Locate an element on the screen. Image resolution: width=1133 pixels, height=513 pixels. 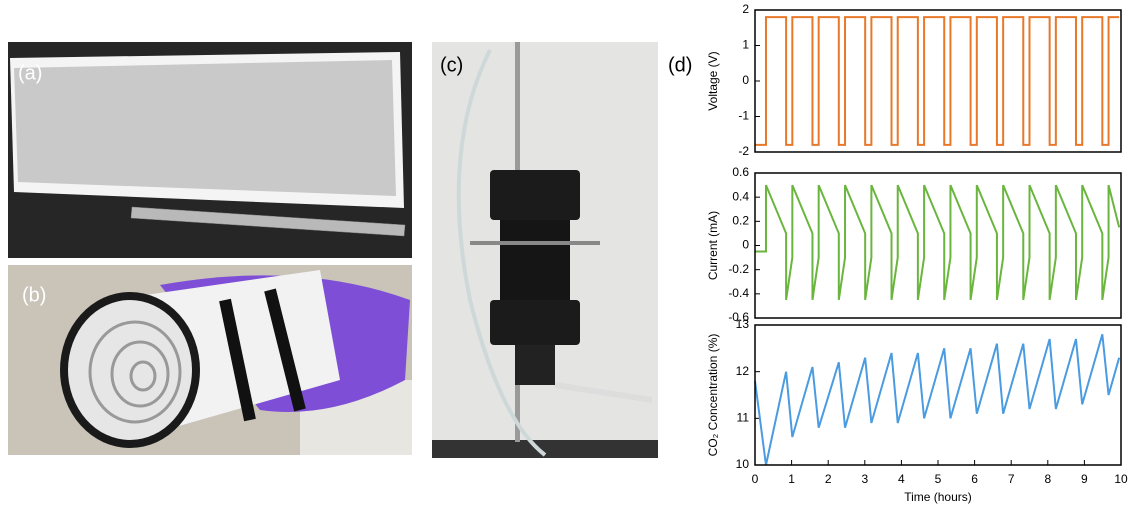
panel-label: (b) is located at coordinates (34, 295).